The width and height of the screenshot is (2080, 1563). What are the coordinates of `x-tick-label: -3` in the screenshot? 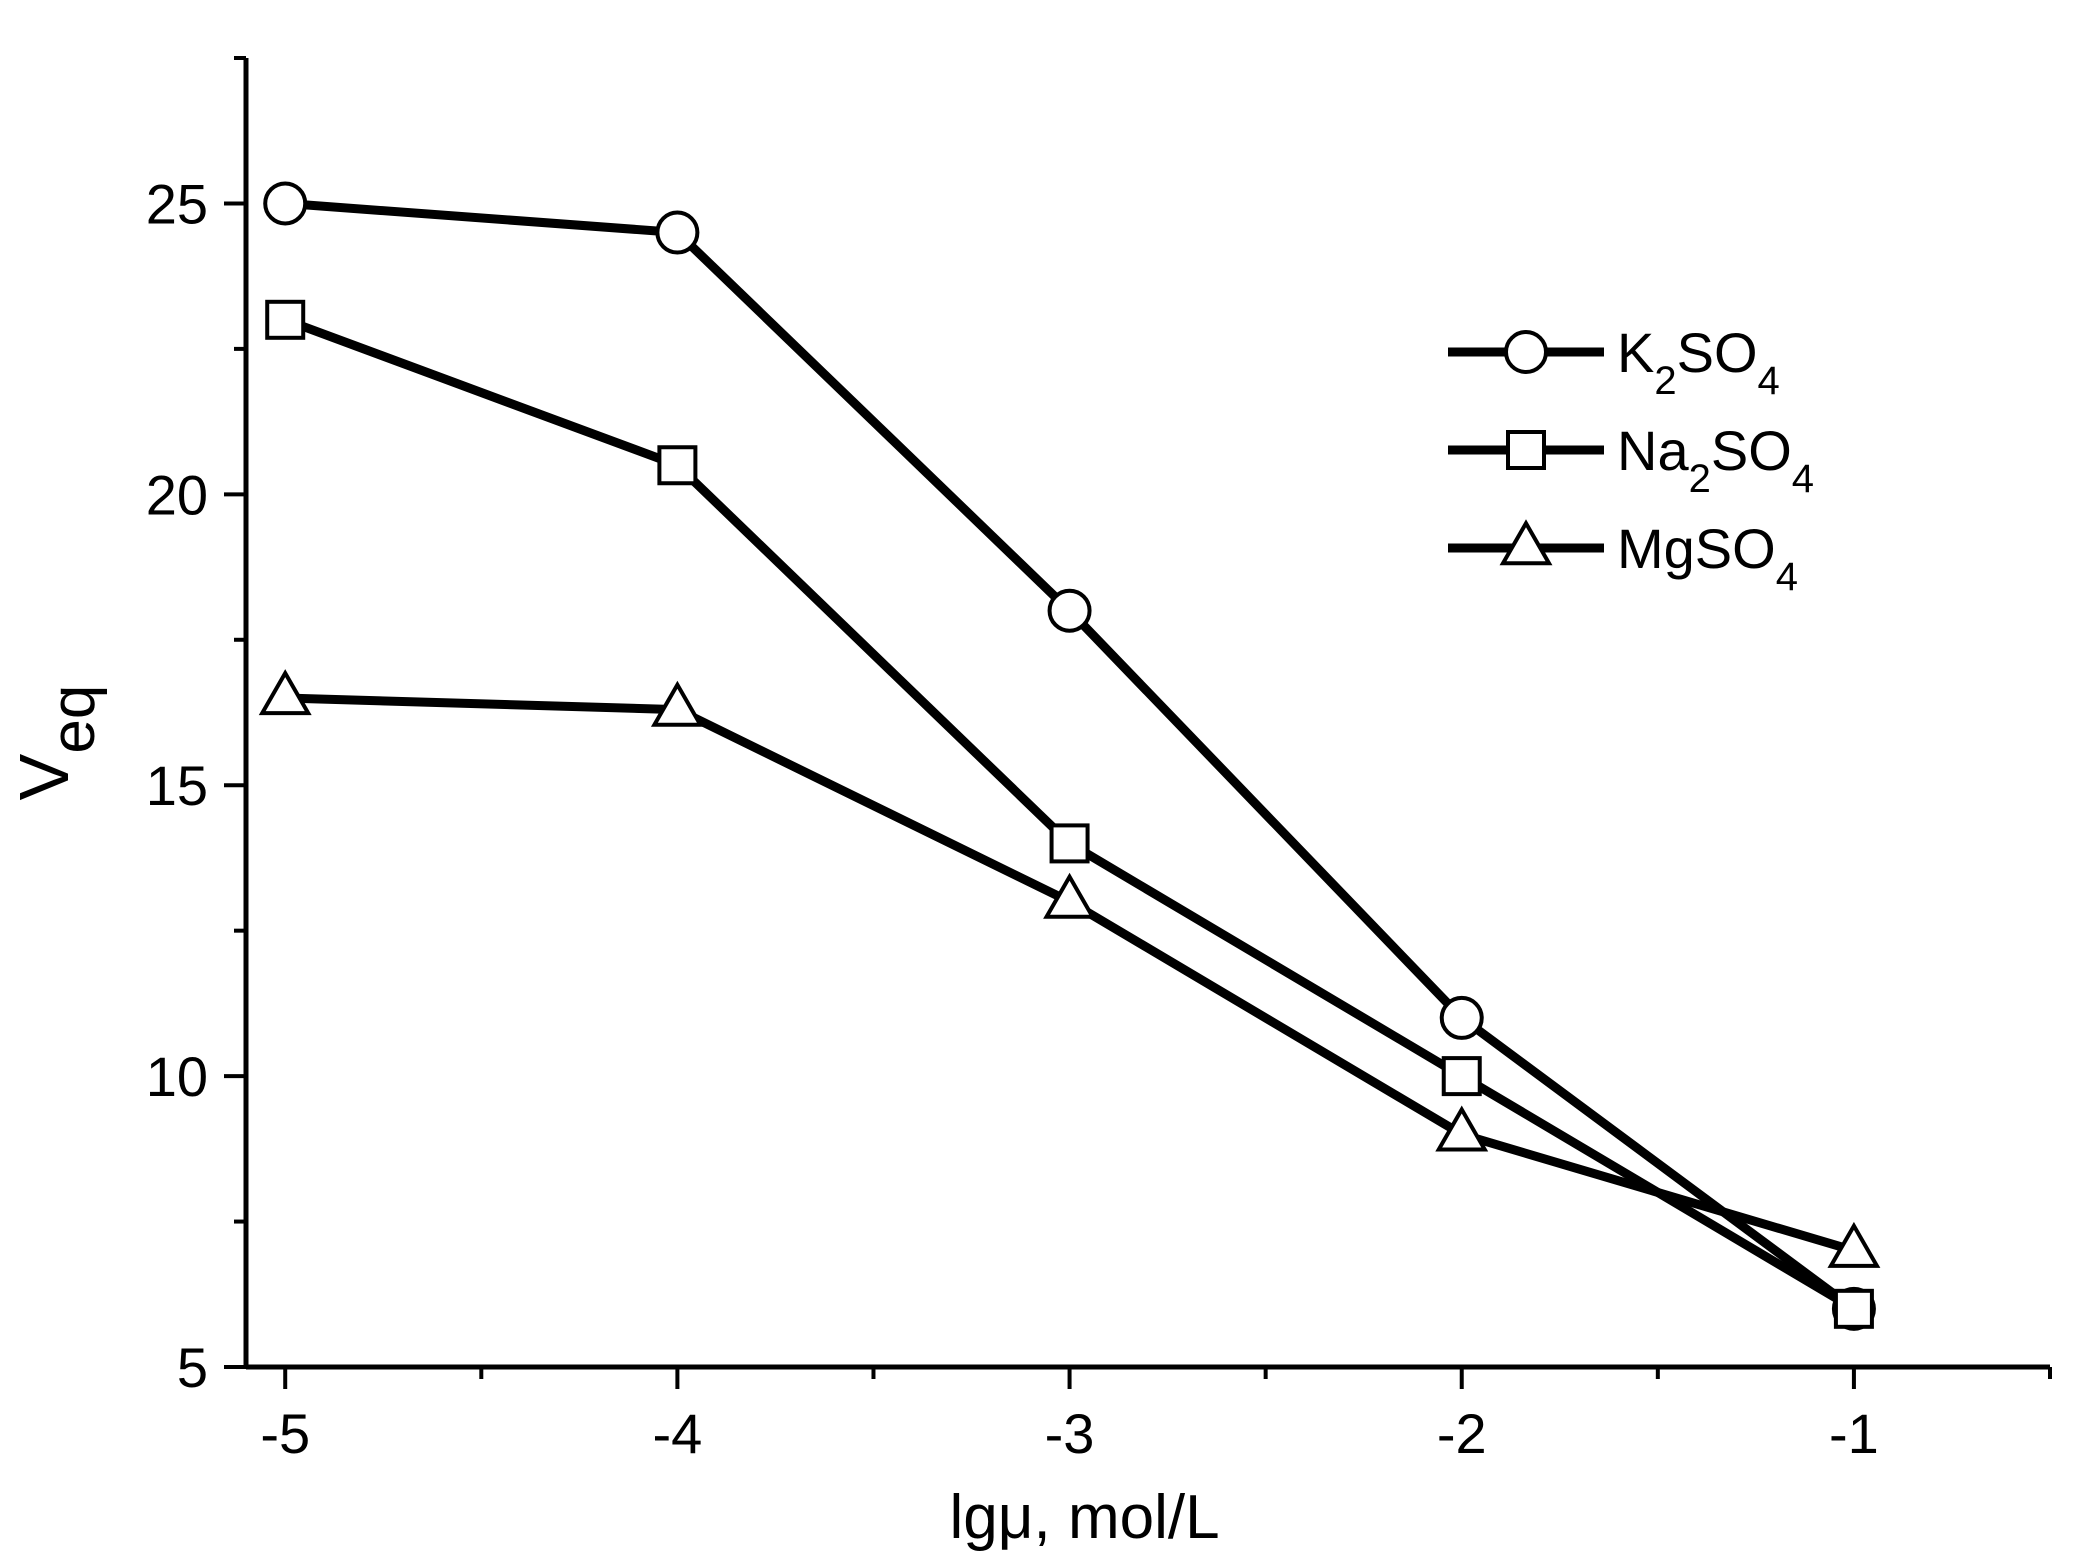 It's located at (1070, 1433).